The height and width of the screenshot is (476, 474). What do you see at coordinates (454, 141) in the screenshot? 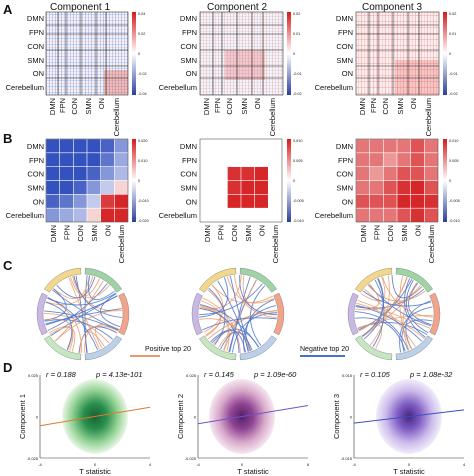
I see `cb-b3-tick-0: 0.010` at bounding box center [454, 141].